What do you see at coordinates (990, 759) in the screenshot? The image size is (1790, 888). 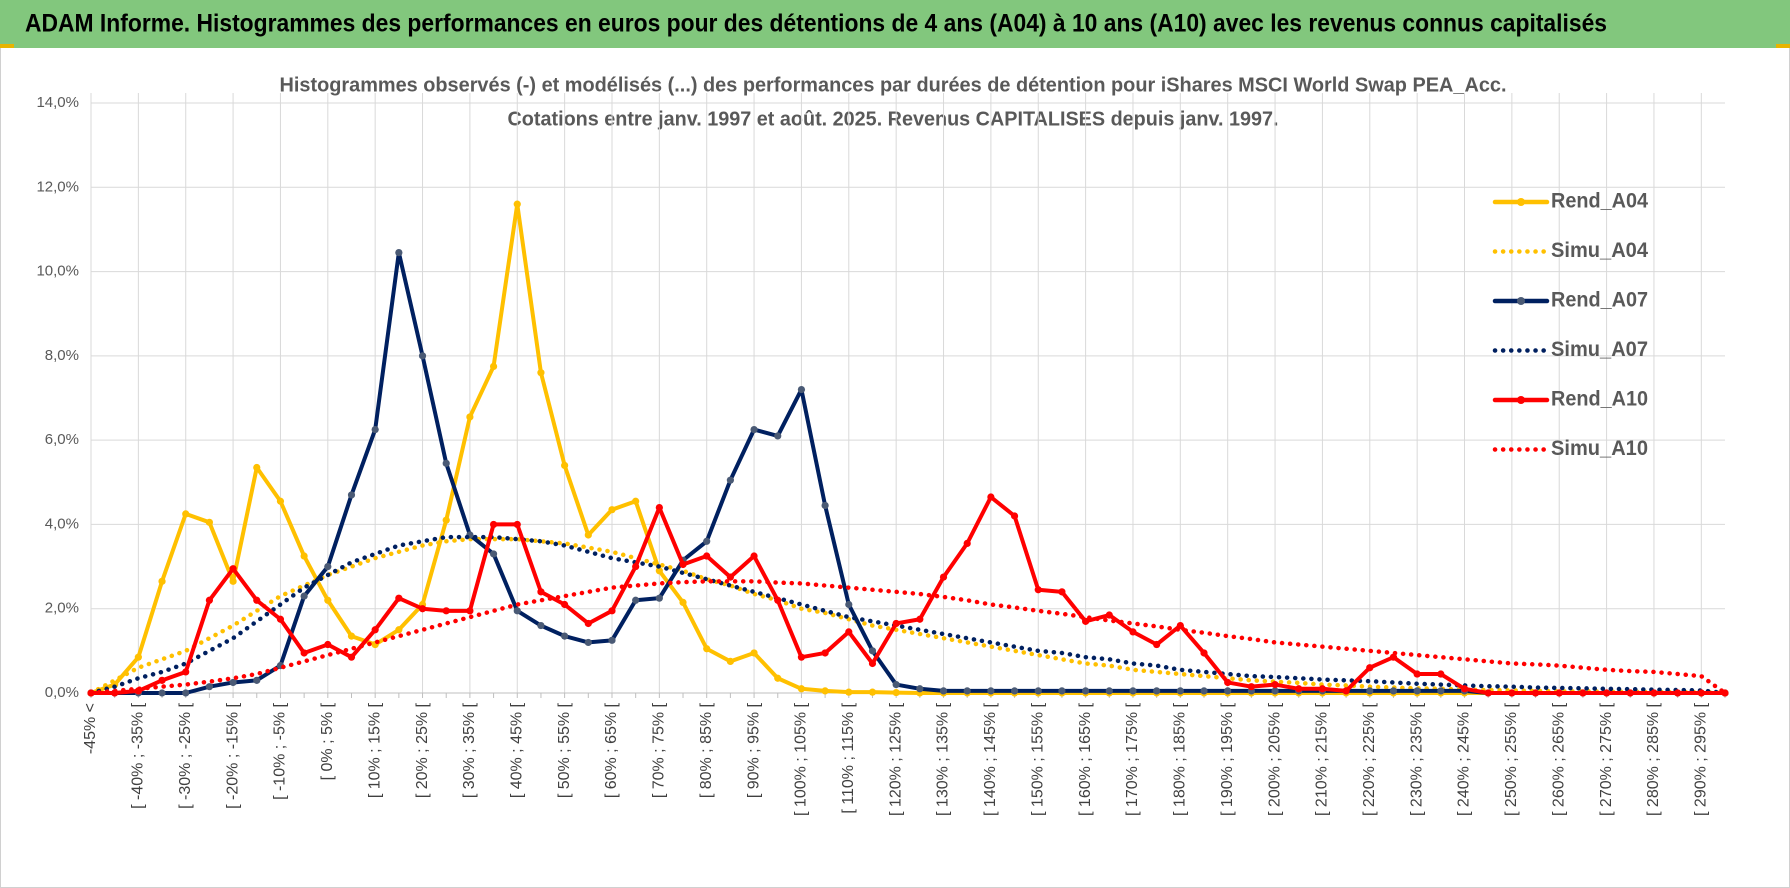 I see `x-tick-label: [ 140% ; 145% [` at bounding box center [990, 759].